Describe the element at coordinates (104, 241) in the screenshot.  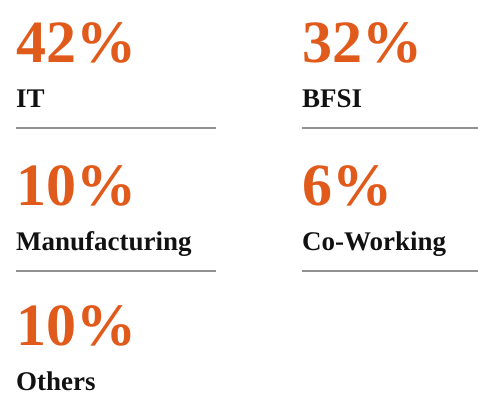
I see `category-label: Manufacturing` at that location.